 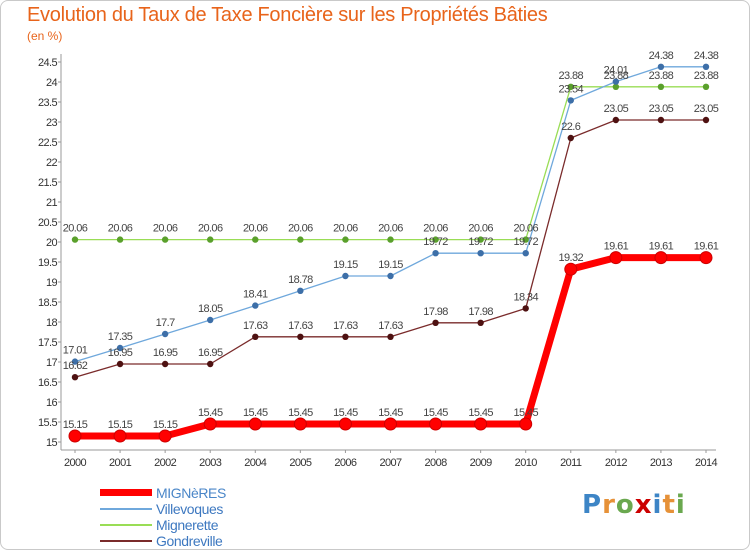 I want to click on y-tick-label: 16, so click(x=52, y=403).